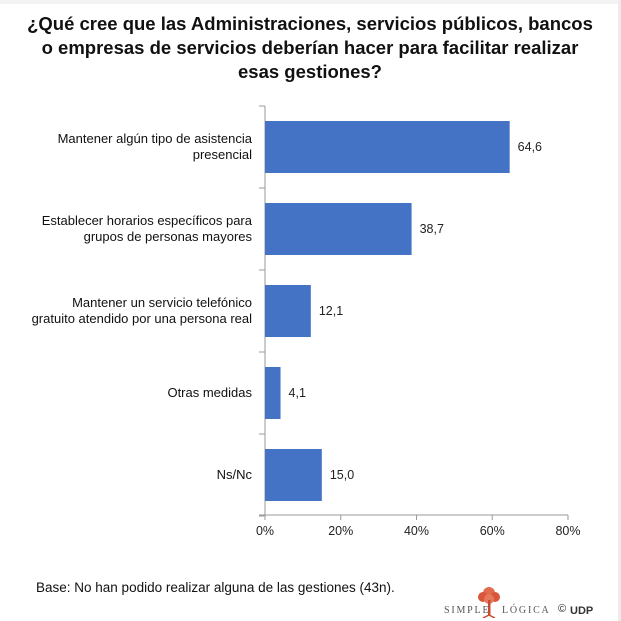 The image size is (621, 621). What do you see at coordinates (147, 220) in the screenshot?
I see `category-label: Establecer horarios específicos para` at bounding box center [147, 220].